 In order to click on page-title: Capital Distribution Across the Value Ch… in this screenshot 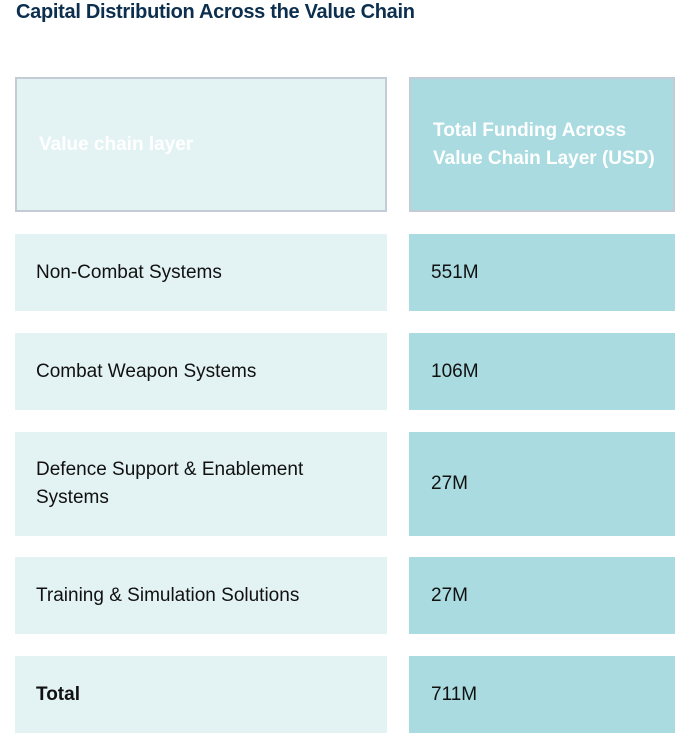, I will do `click(215, 12)`.